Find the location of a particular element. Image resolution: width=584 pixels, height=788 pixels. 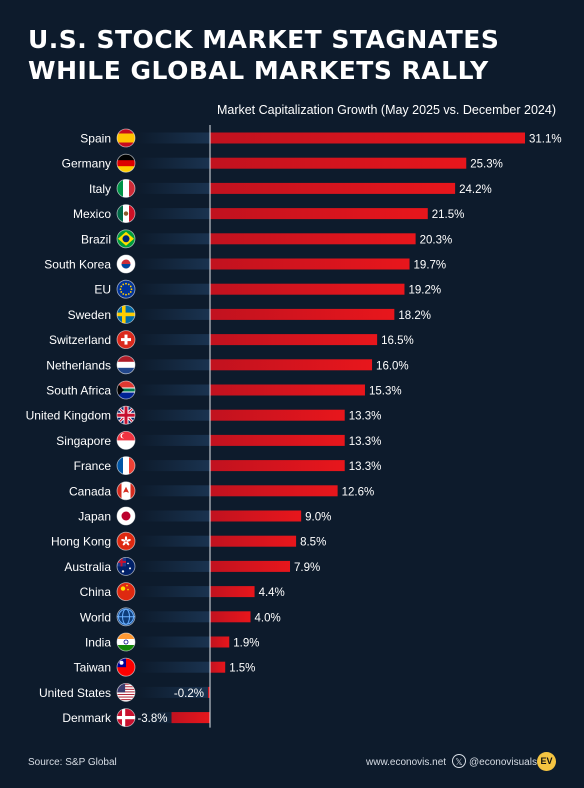

japan-flag-icon is located at coordinates (126, 516).